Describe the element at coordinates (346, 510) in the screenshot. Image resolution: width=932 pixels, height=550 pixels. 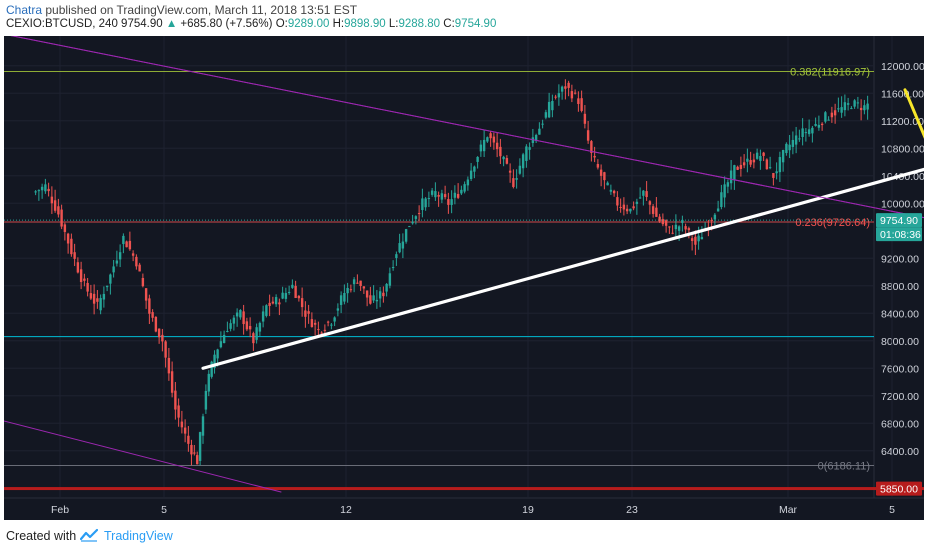
I see `x-tick-label: 12` at that location.